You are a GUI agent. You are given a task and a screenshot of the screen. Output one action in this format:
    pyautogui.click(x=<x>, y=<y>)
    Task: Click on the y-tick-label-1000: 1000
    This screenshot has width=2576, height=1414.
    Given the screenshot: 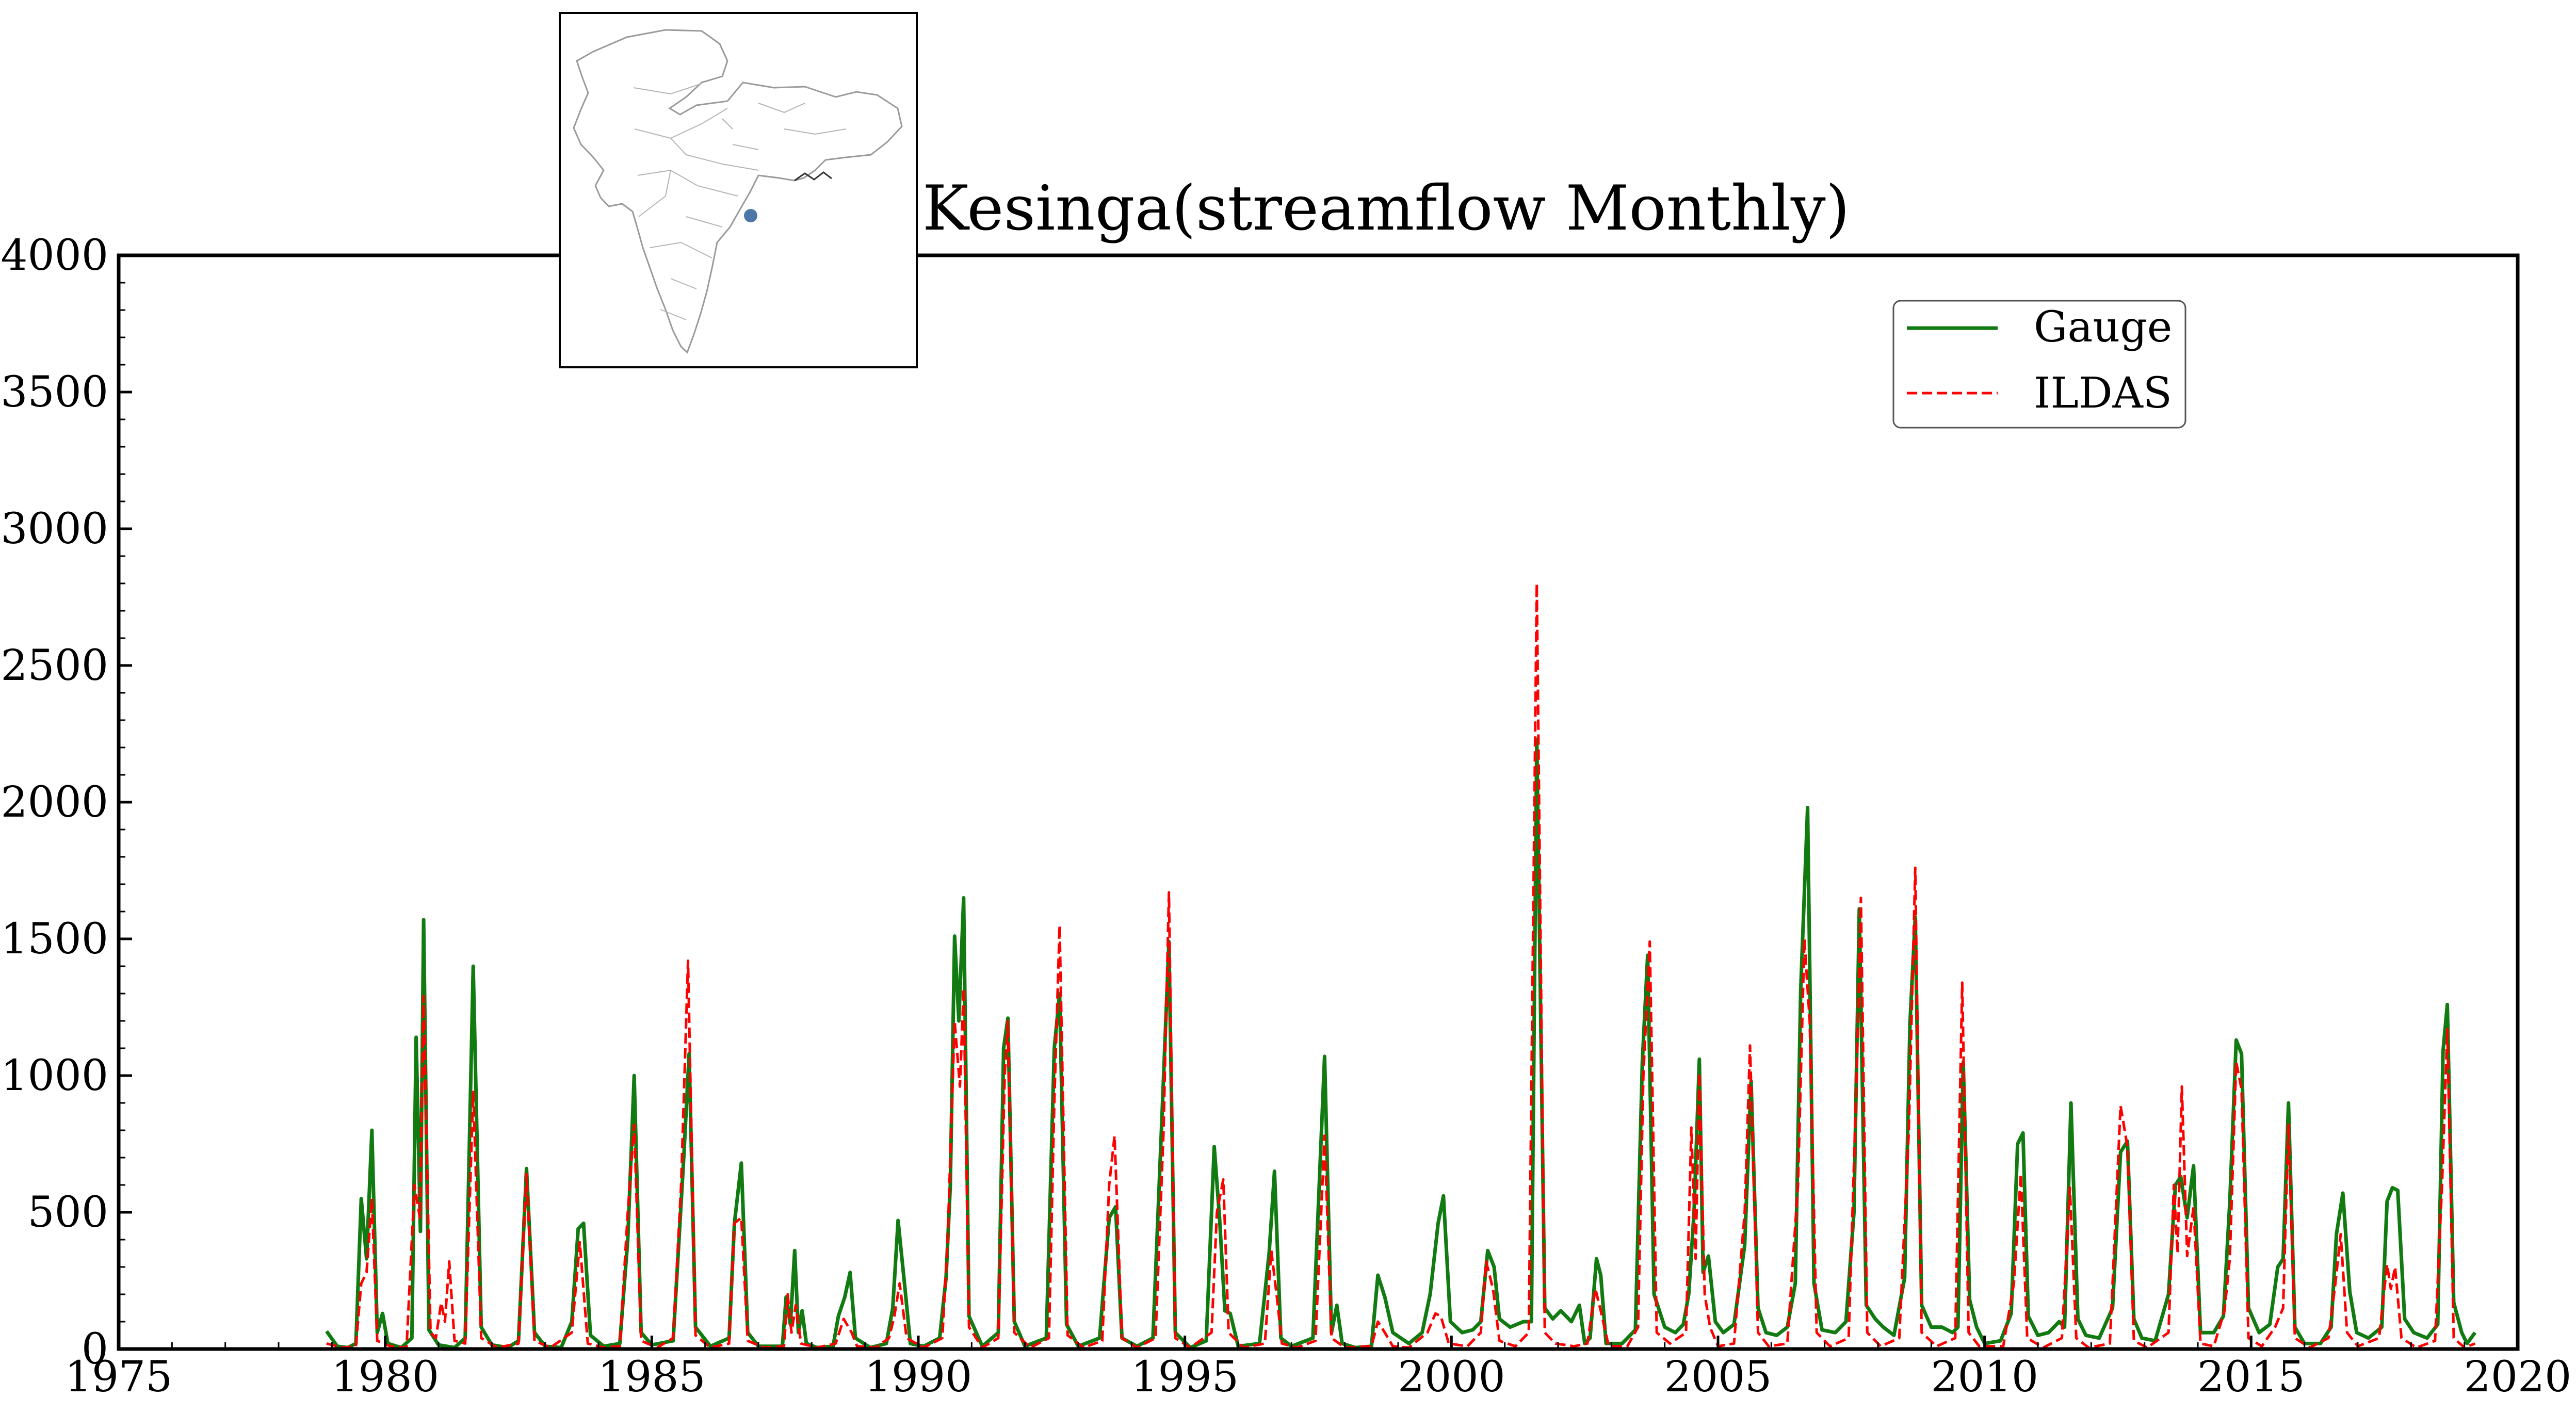 What is the action you would take?
    pyautogui.click(x=54, y=1076)
    